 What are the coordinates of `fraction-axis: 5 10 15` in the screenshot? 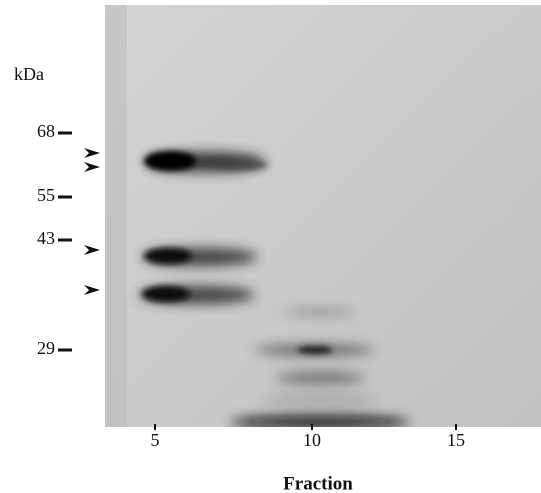 It's located at (308, 437).